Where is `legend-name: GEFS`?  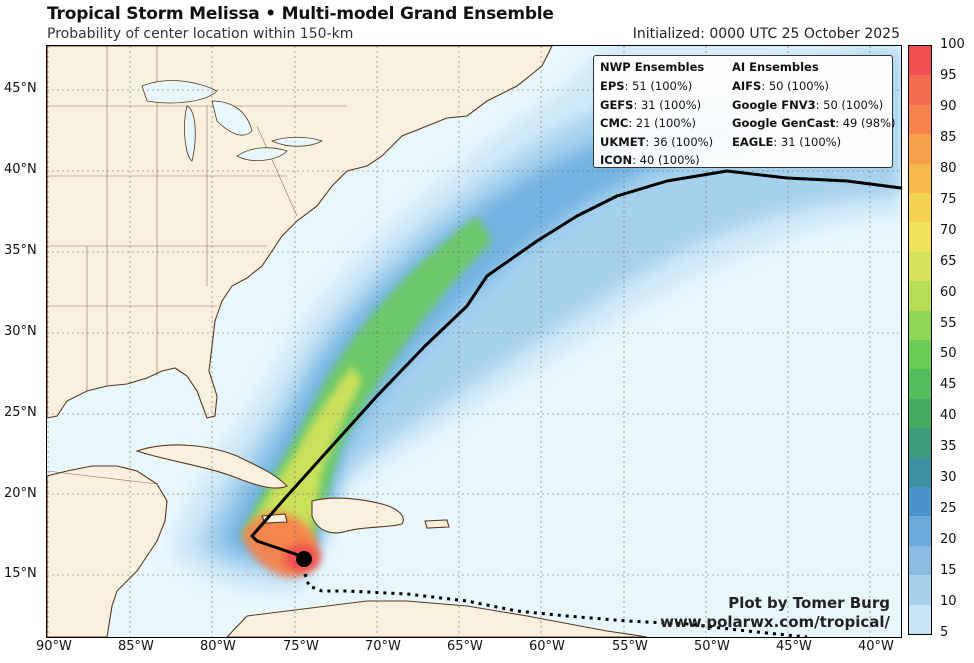
legend-name: GEFS is located at coordinates (617, 104).